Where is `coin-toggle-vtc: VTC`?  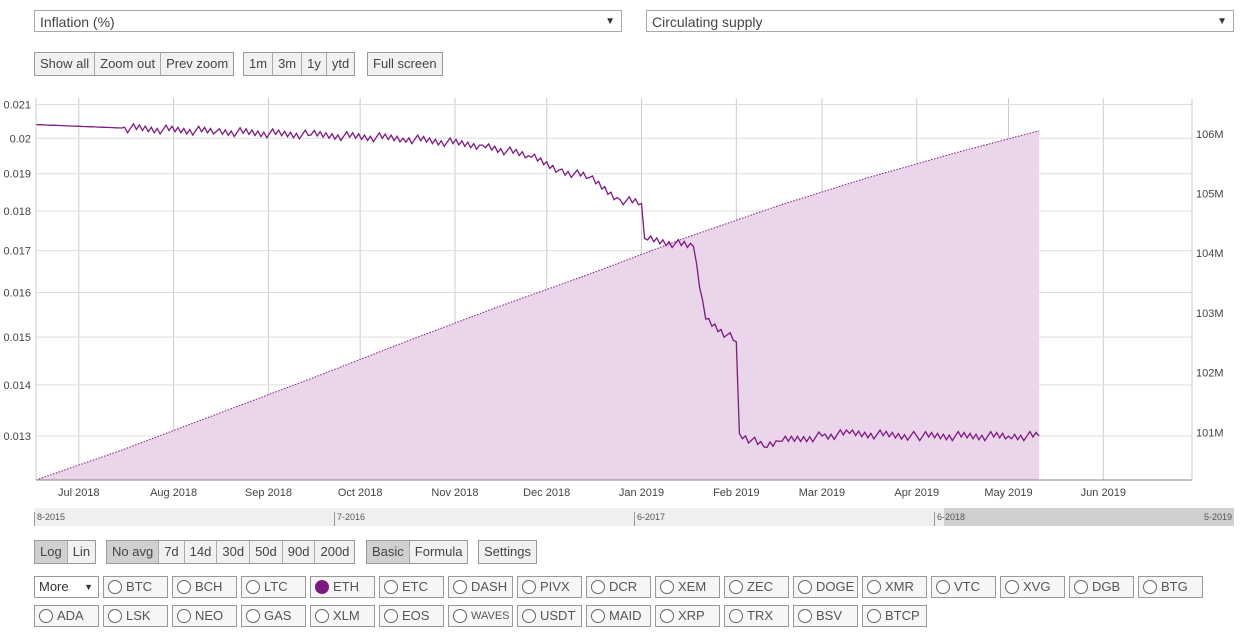 coin-toggle-vtc: VTC is located at coordinates (963, 587).